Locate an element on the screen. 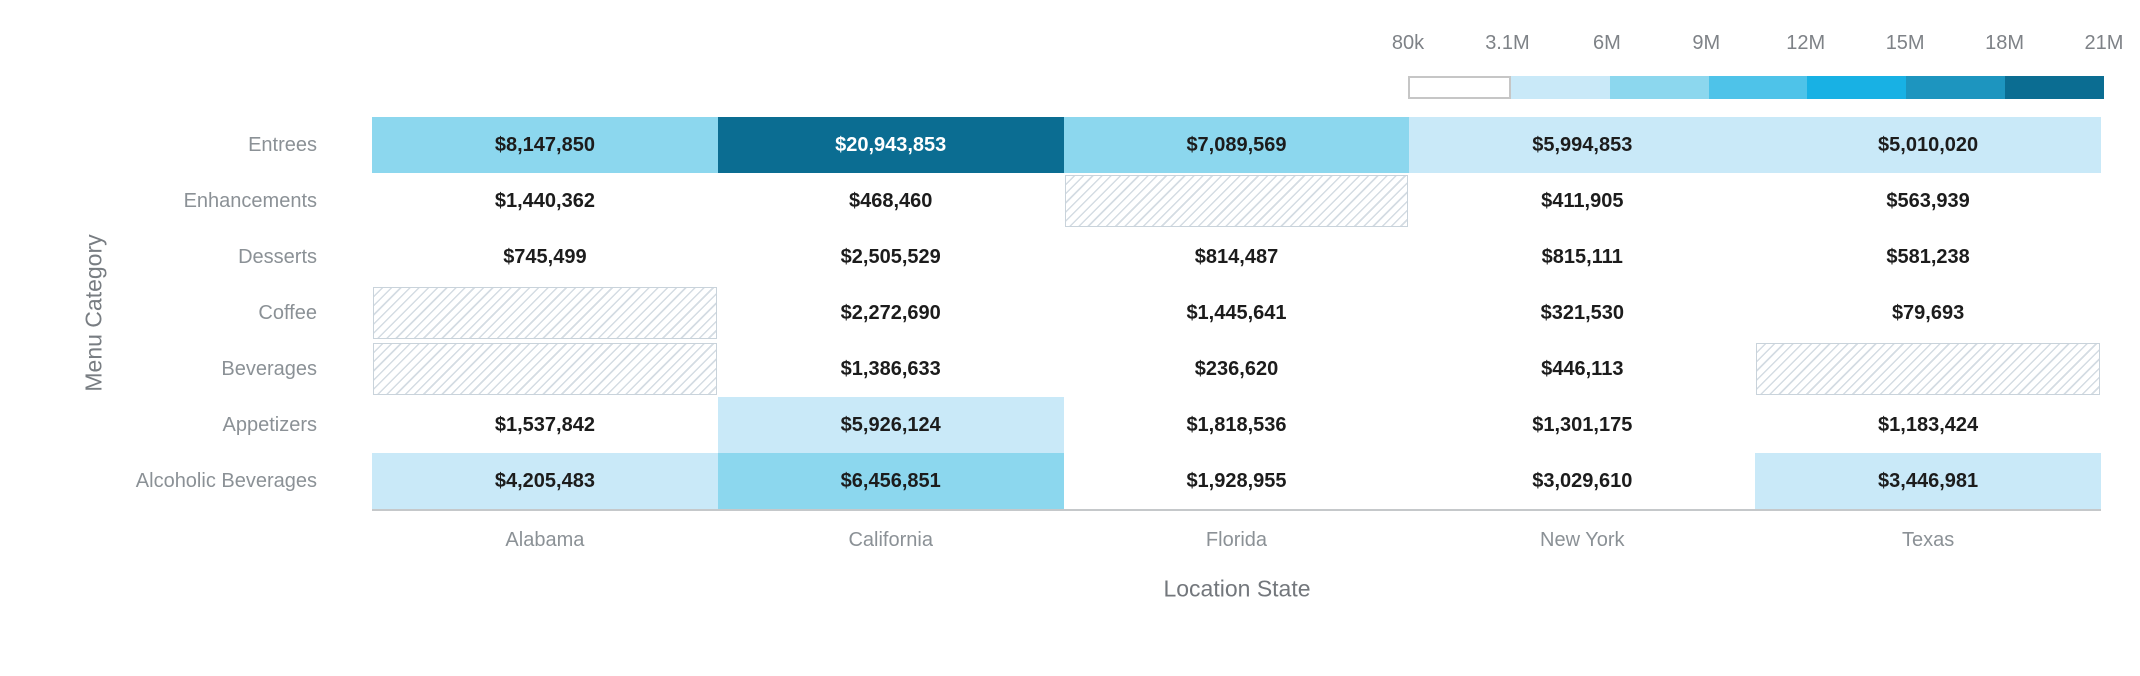  cell-value: $1,818,536 is located at coordinates (1236, 424).